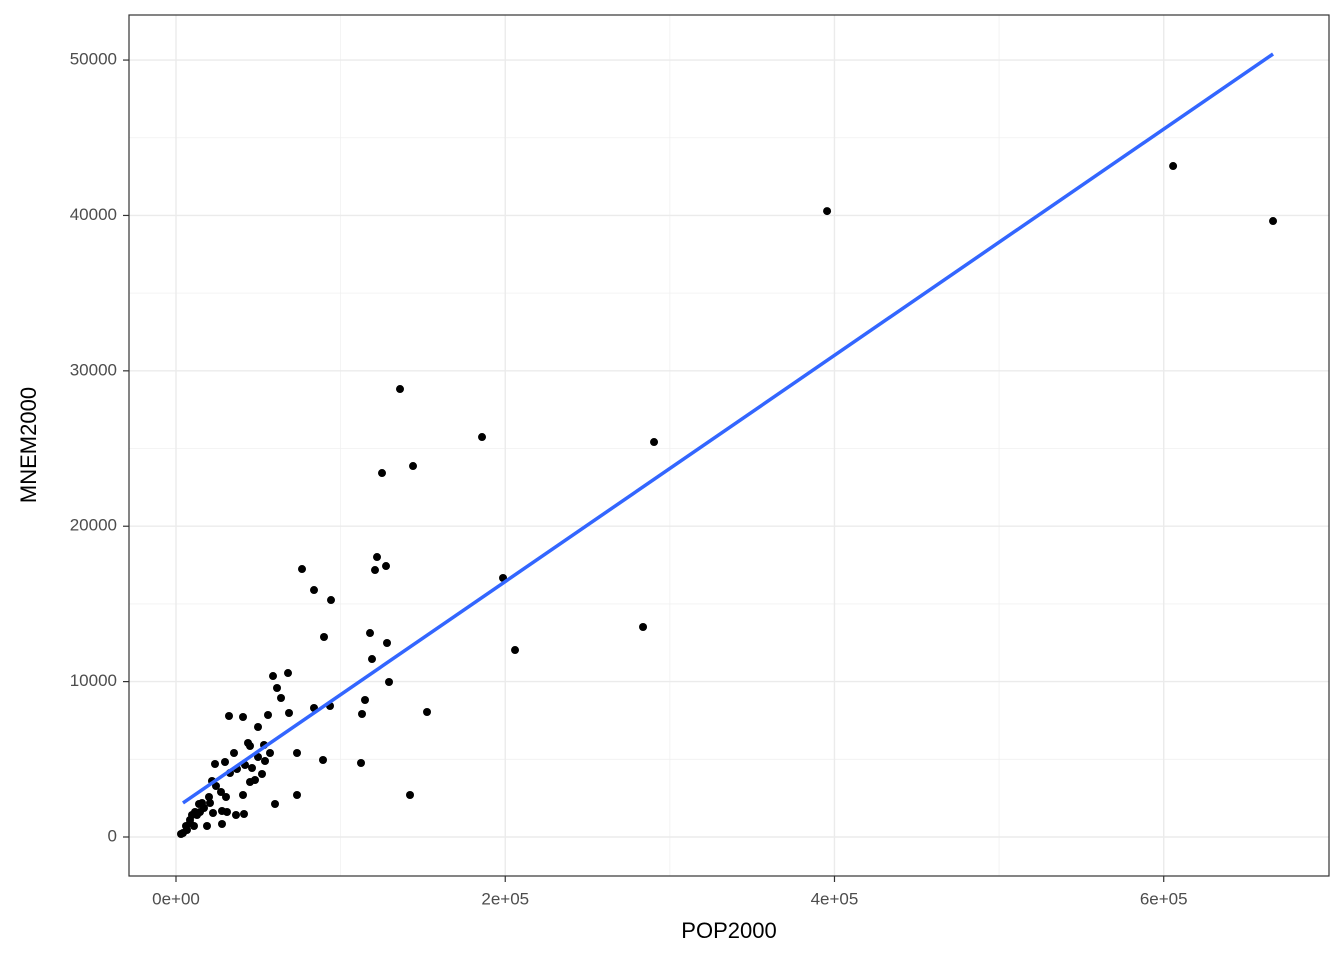  I want to click on y-axis-title: MNEM2000, so click(28, 445).